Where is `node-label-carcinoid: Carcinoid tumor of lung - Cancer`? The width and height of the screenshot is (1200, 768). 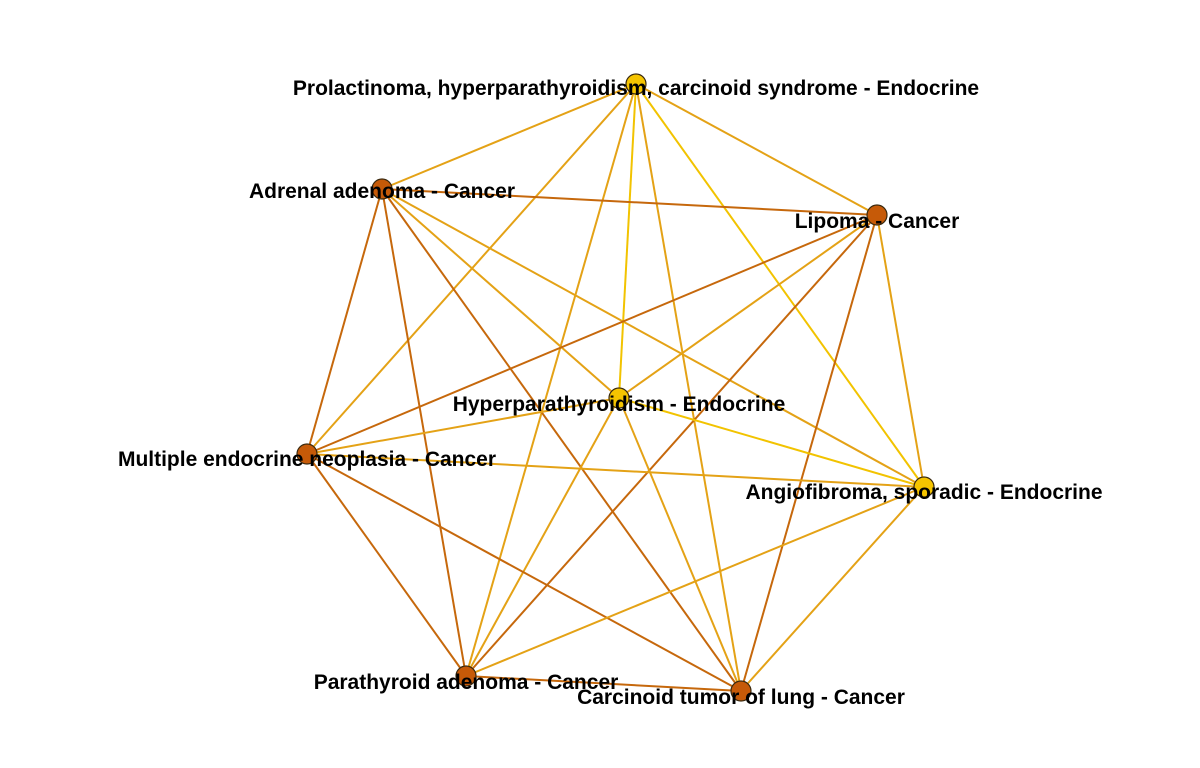
node-label-carcinoid: Carcinoid tumor of lung - Cancer is located at coordinates (741, 697).